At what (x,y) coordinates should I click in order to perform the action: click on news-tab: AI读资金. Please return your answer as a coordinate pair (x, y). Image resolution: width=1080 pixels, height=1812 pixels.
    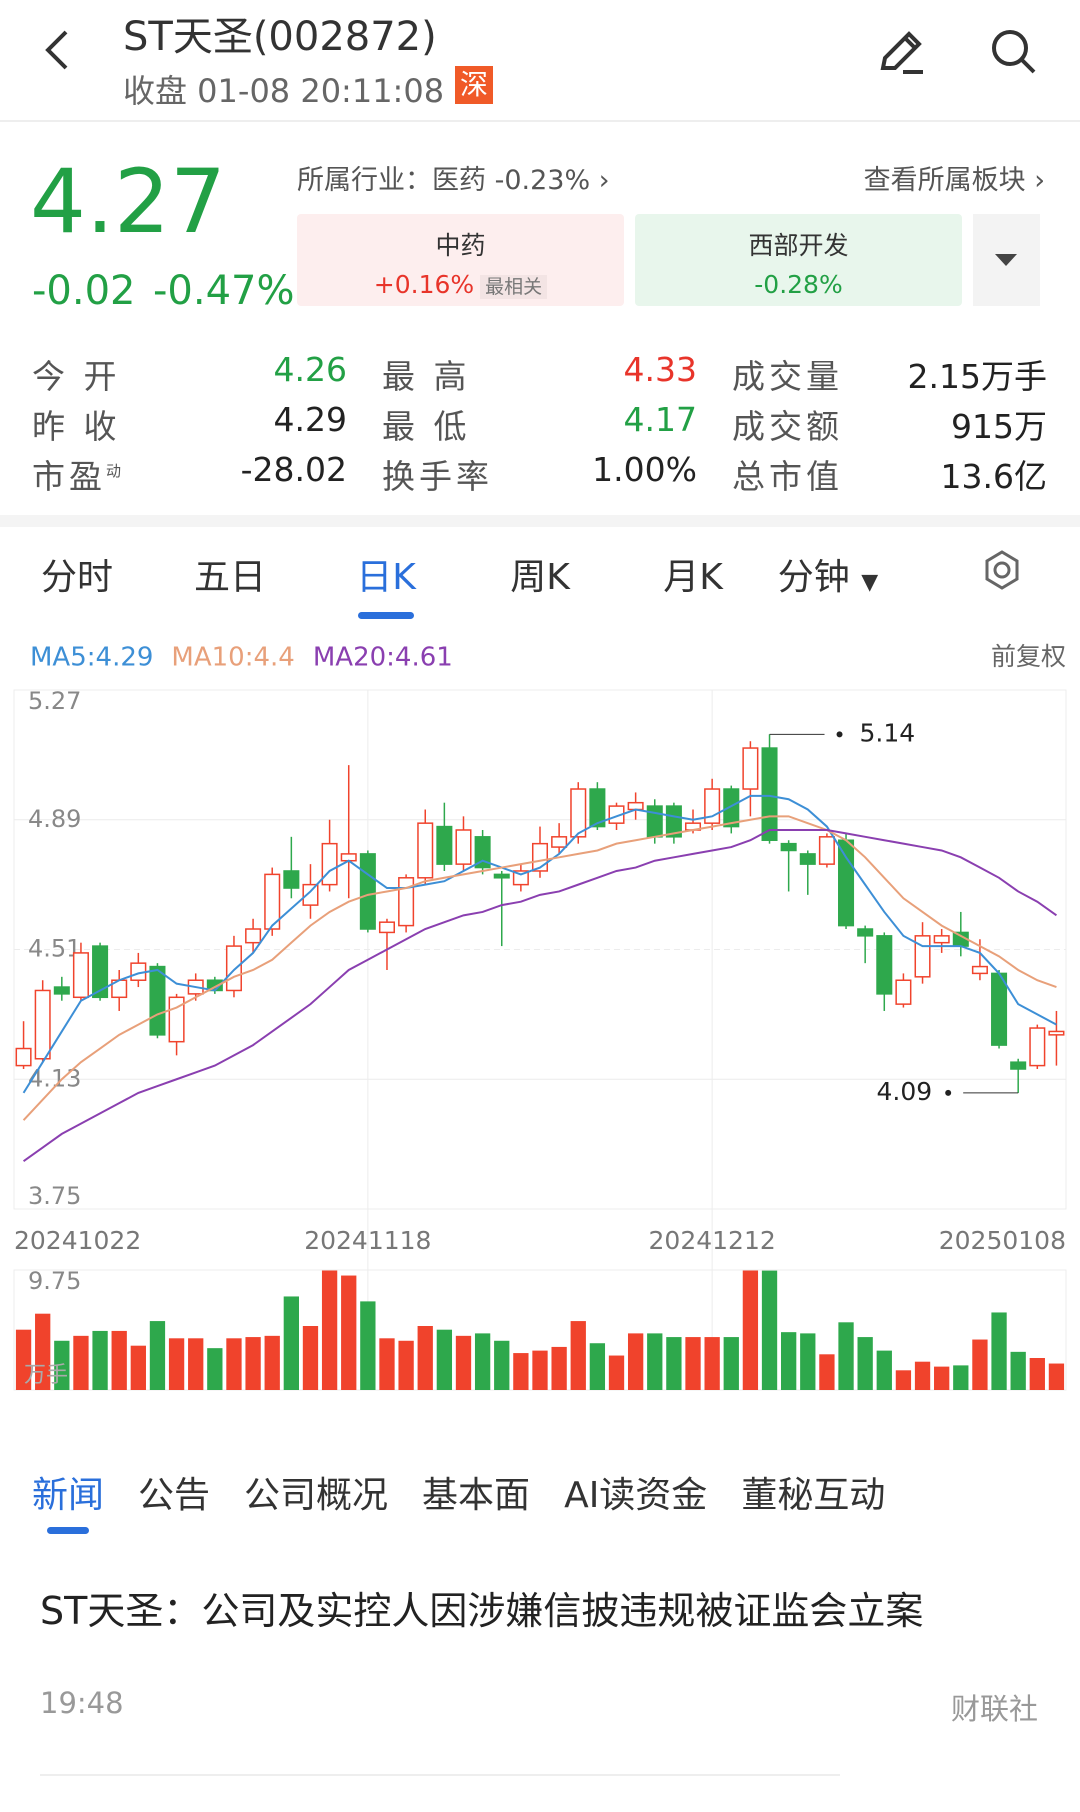
    Looking at the image, I should click on (636, 1495).